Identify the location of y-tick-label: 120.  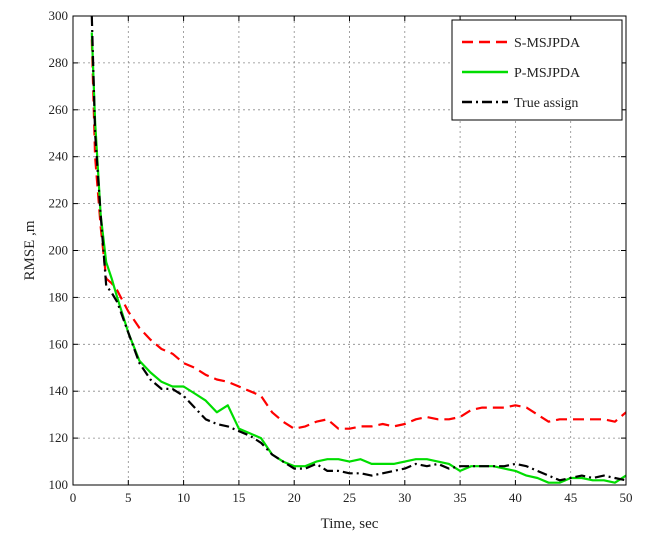
(59, 437).